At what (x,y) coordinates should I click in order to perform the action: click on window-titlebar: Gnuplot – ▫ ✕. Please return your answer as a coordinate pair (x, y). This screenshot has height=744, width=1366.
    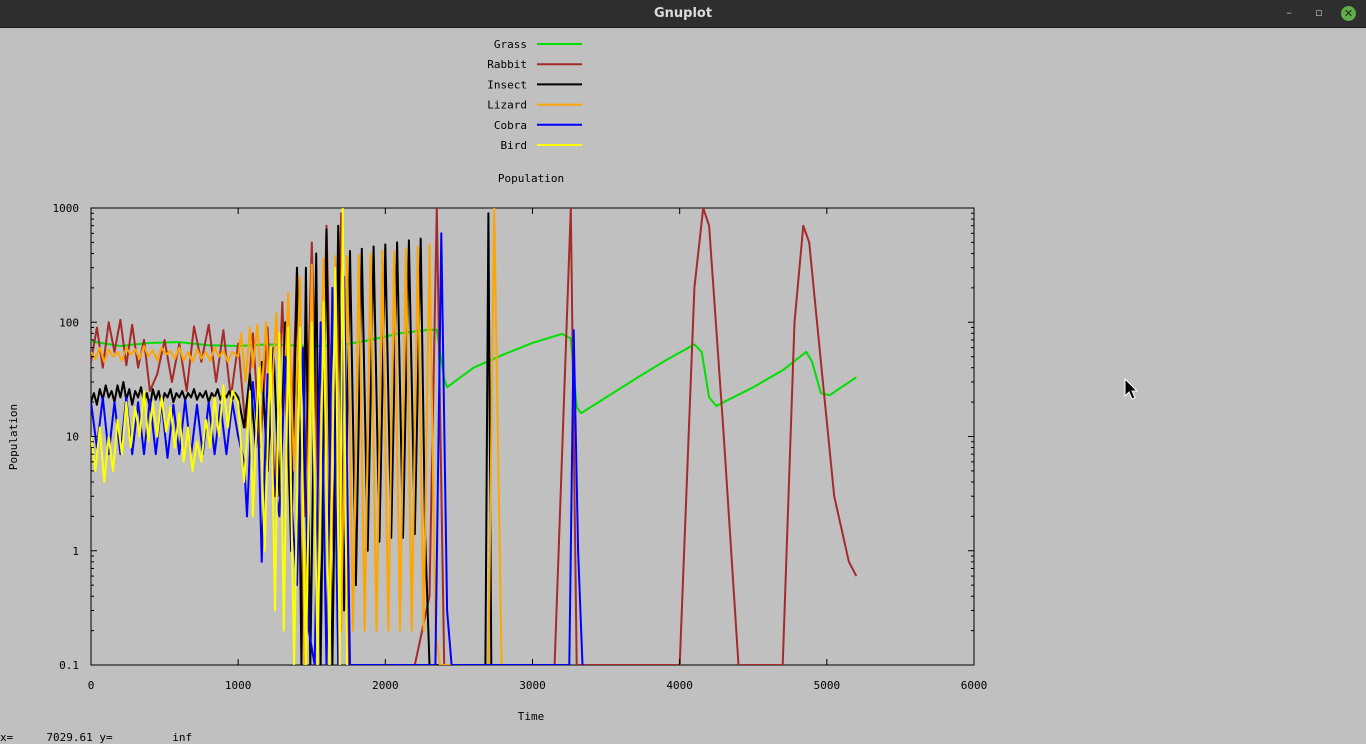
    Looking at the image, I should click on (683, 14).